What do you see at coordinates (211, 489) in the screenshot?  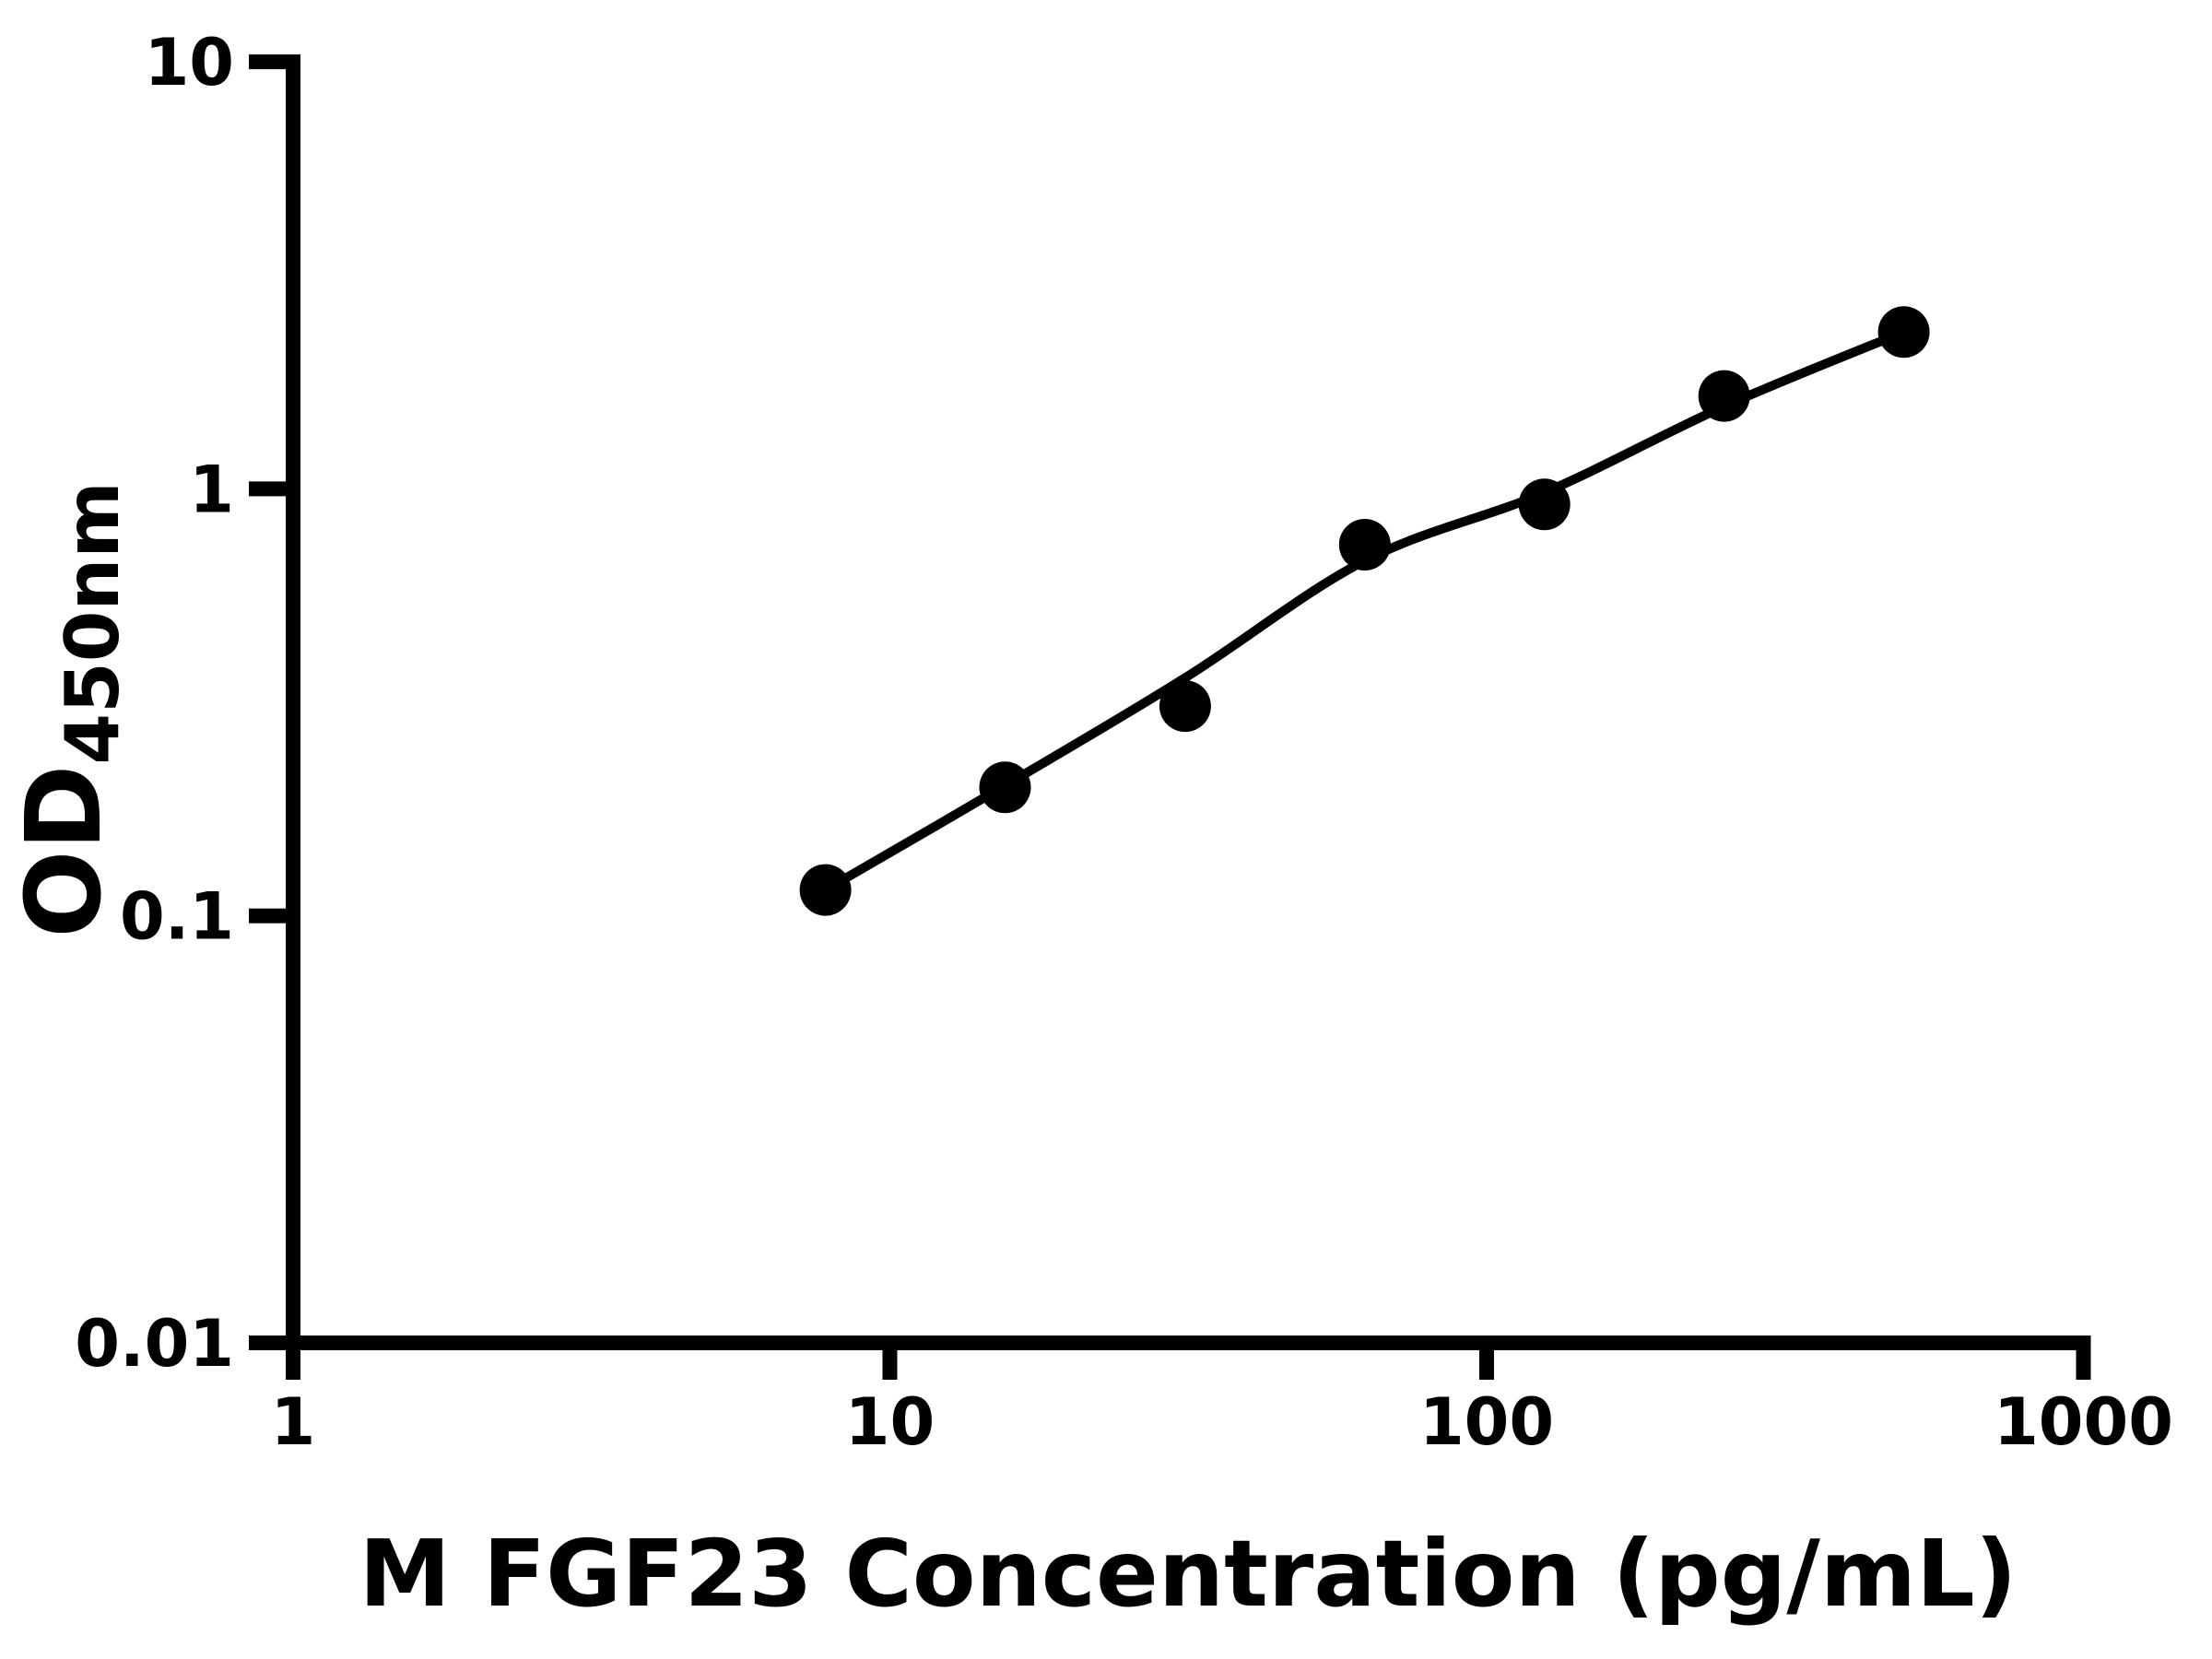 I see `y-tick-label: 1` at bounding box center [211, 489].